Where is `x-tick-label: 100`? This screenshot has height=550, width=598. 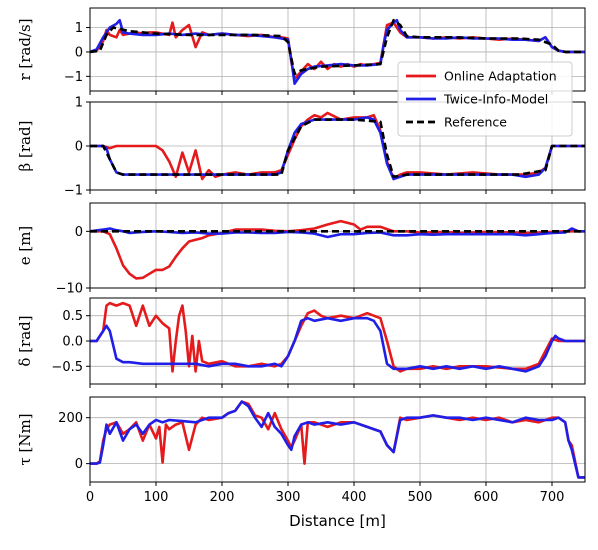 x-tick-label: 100 is located at coordinates (156, 497).